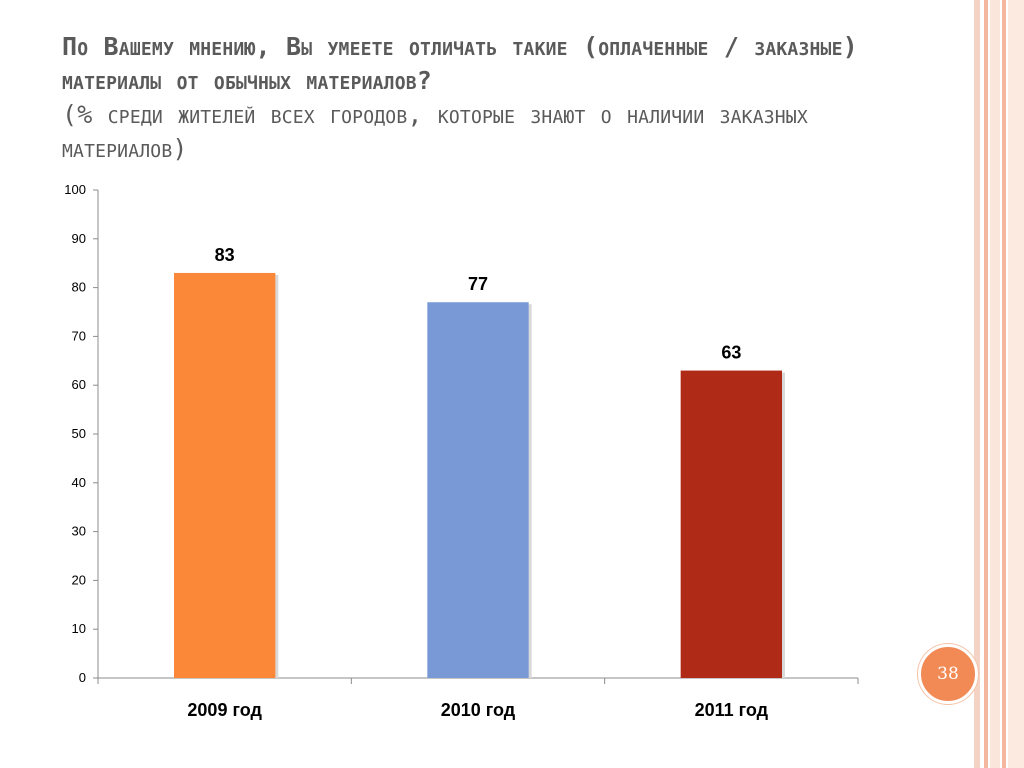 The height and width of the screenshot is (768, 1024). What do you see at coordinates (478, 710) in the screenshot?
I see `x-category-label: 2010 год` at bounding box center [478, 710].